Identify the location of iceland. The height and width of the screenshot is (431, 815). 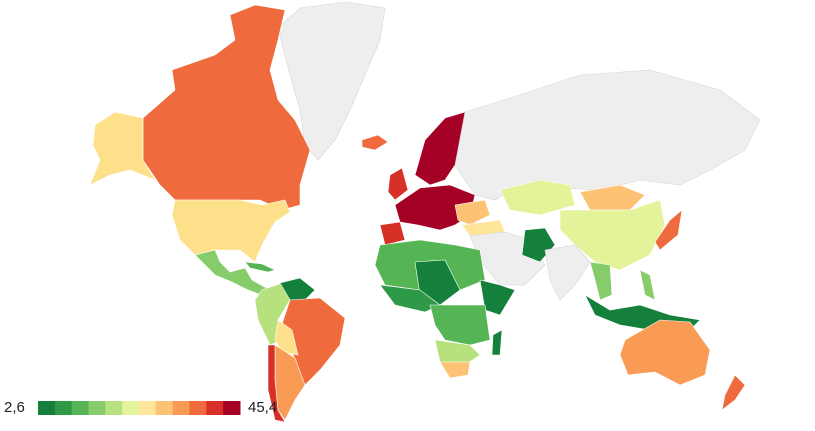
(375, 142).